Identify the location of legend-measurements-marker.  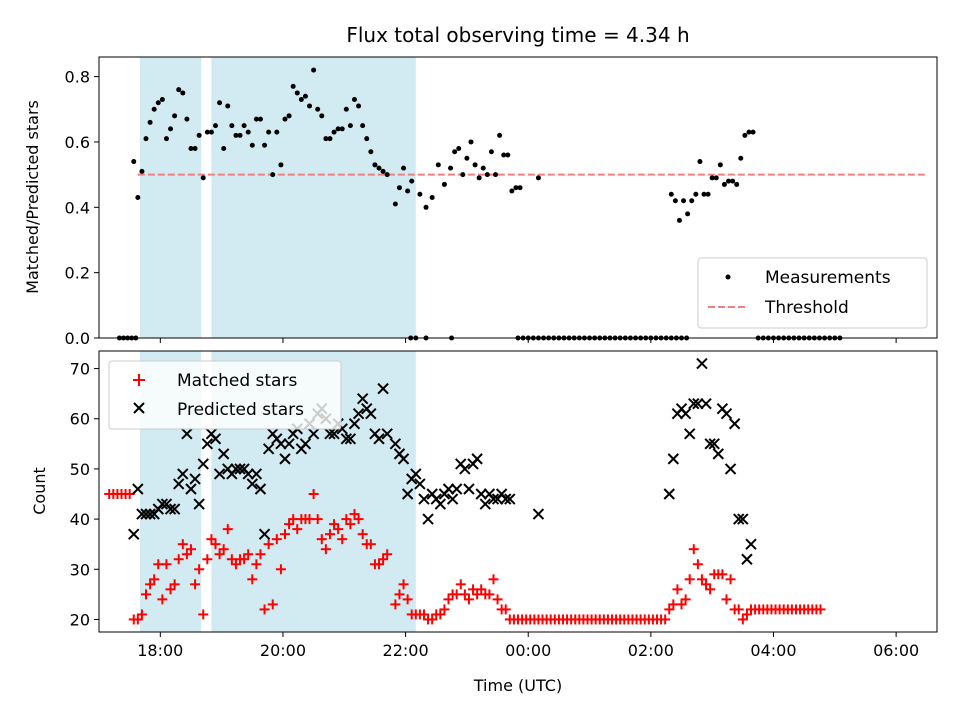
(728, 277).